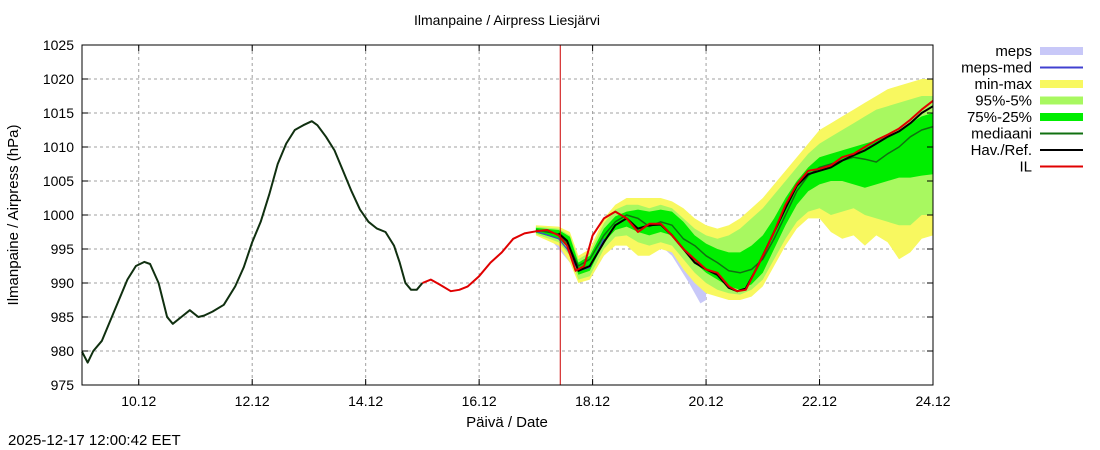 The height and width of the screenshot is (450, 1100). I want to click on legend-item: 75%-25%, so click(1025, 117).